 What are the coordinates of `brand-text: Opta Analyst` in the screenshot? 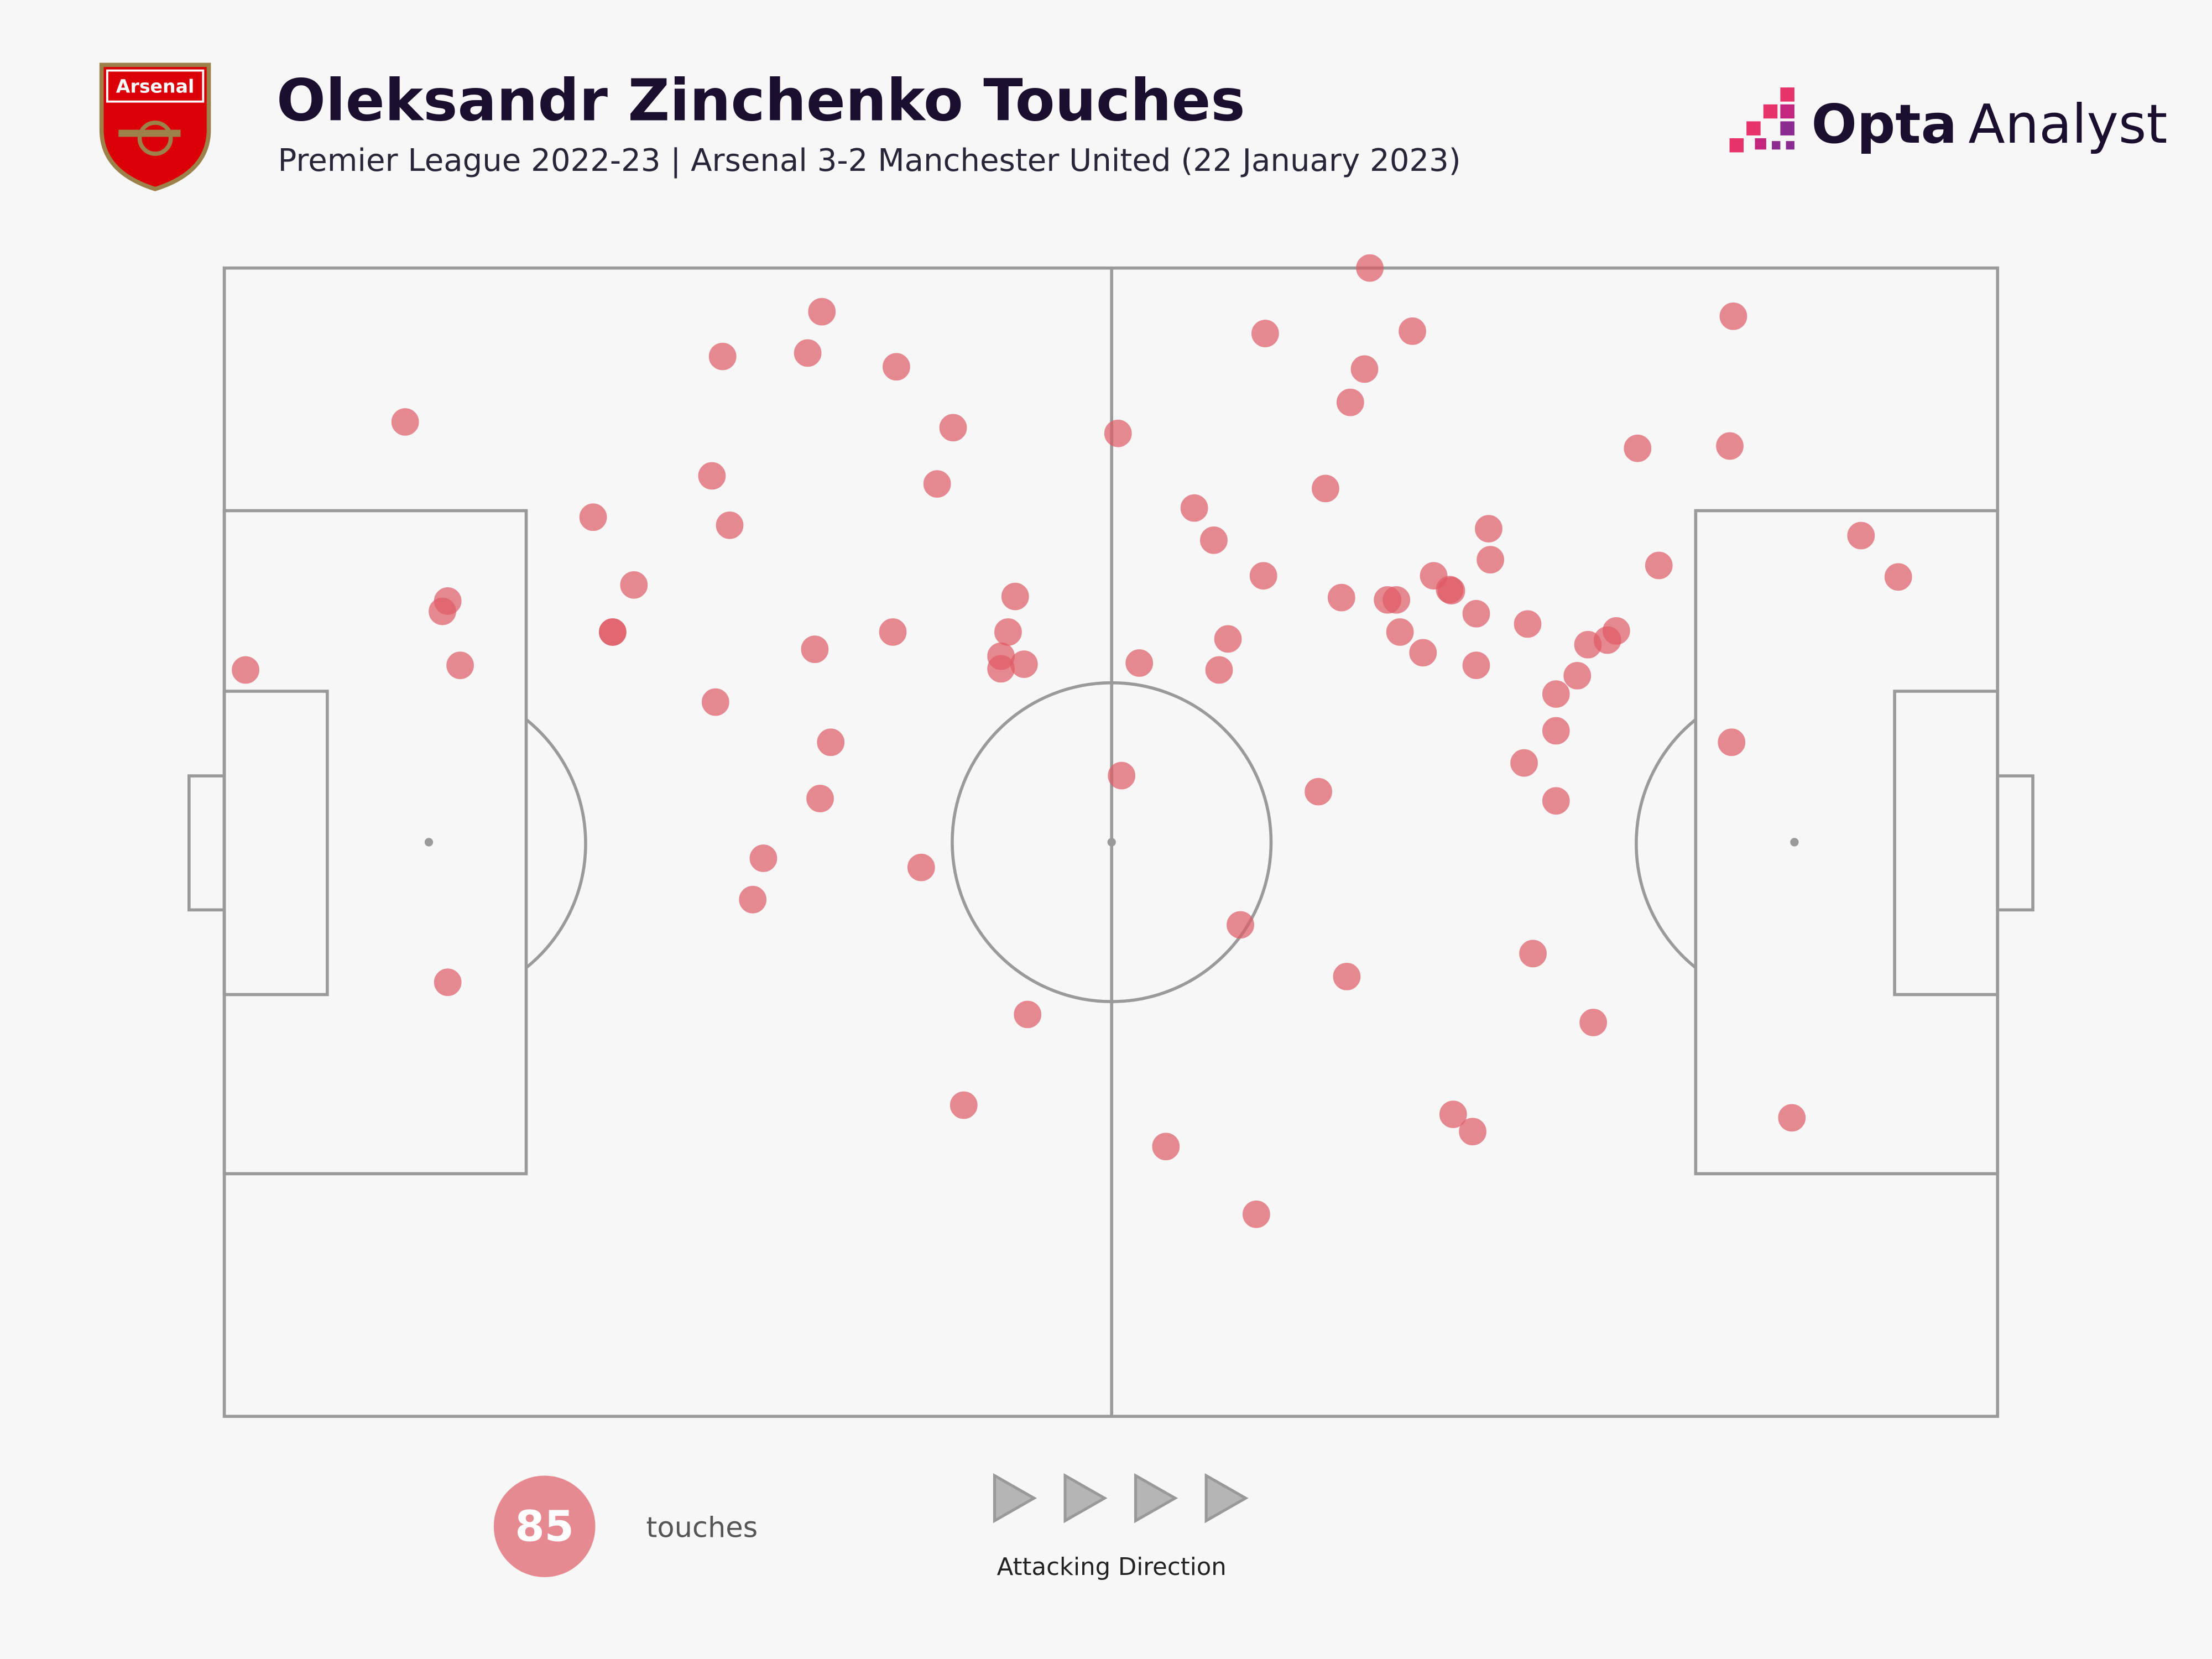 It's located at (1990, 125).